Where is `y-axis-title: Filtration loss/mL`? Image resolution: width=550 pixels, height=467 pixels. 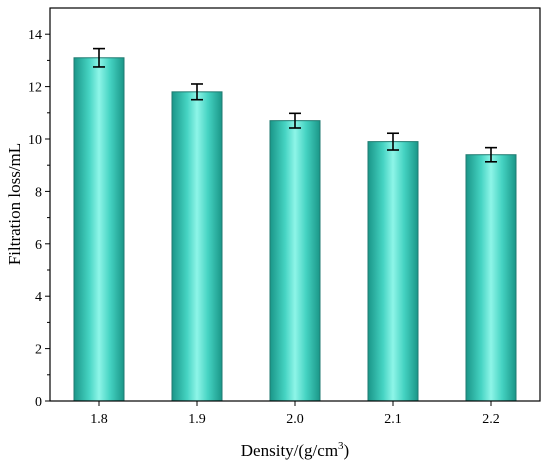
y-axis-title: Filtration loss/mL is located at coordinates (14, 204).